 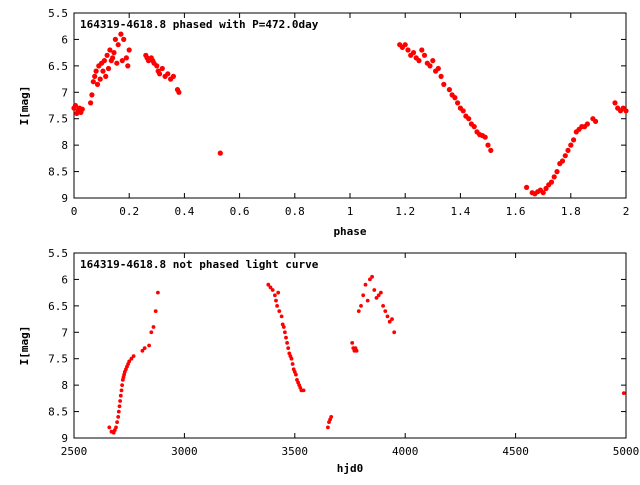 I want to click on x-tick-label: 4500, so click(x=515, y=451).